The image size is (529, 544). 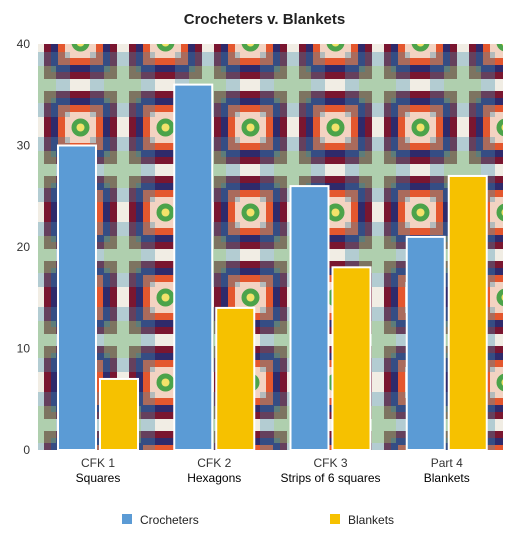 I want to click on y-tick-label: 30, so click(x=24, y=146).